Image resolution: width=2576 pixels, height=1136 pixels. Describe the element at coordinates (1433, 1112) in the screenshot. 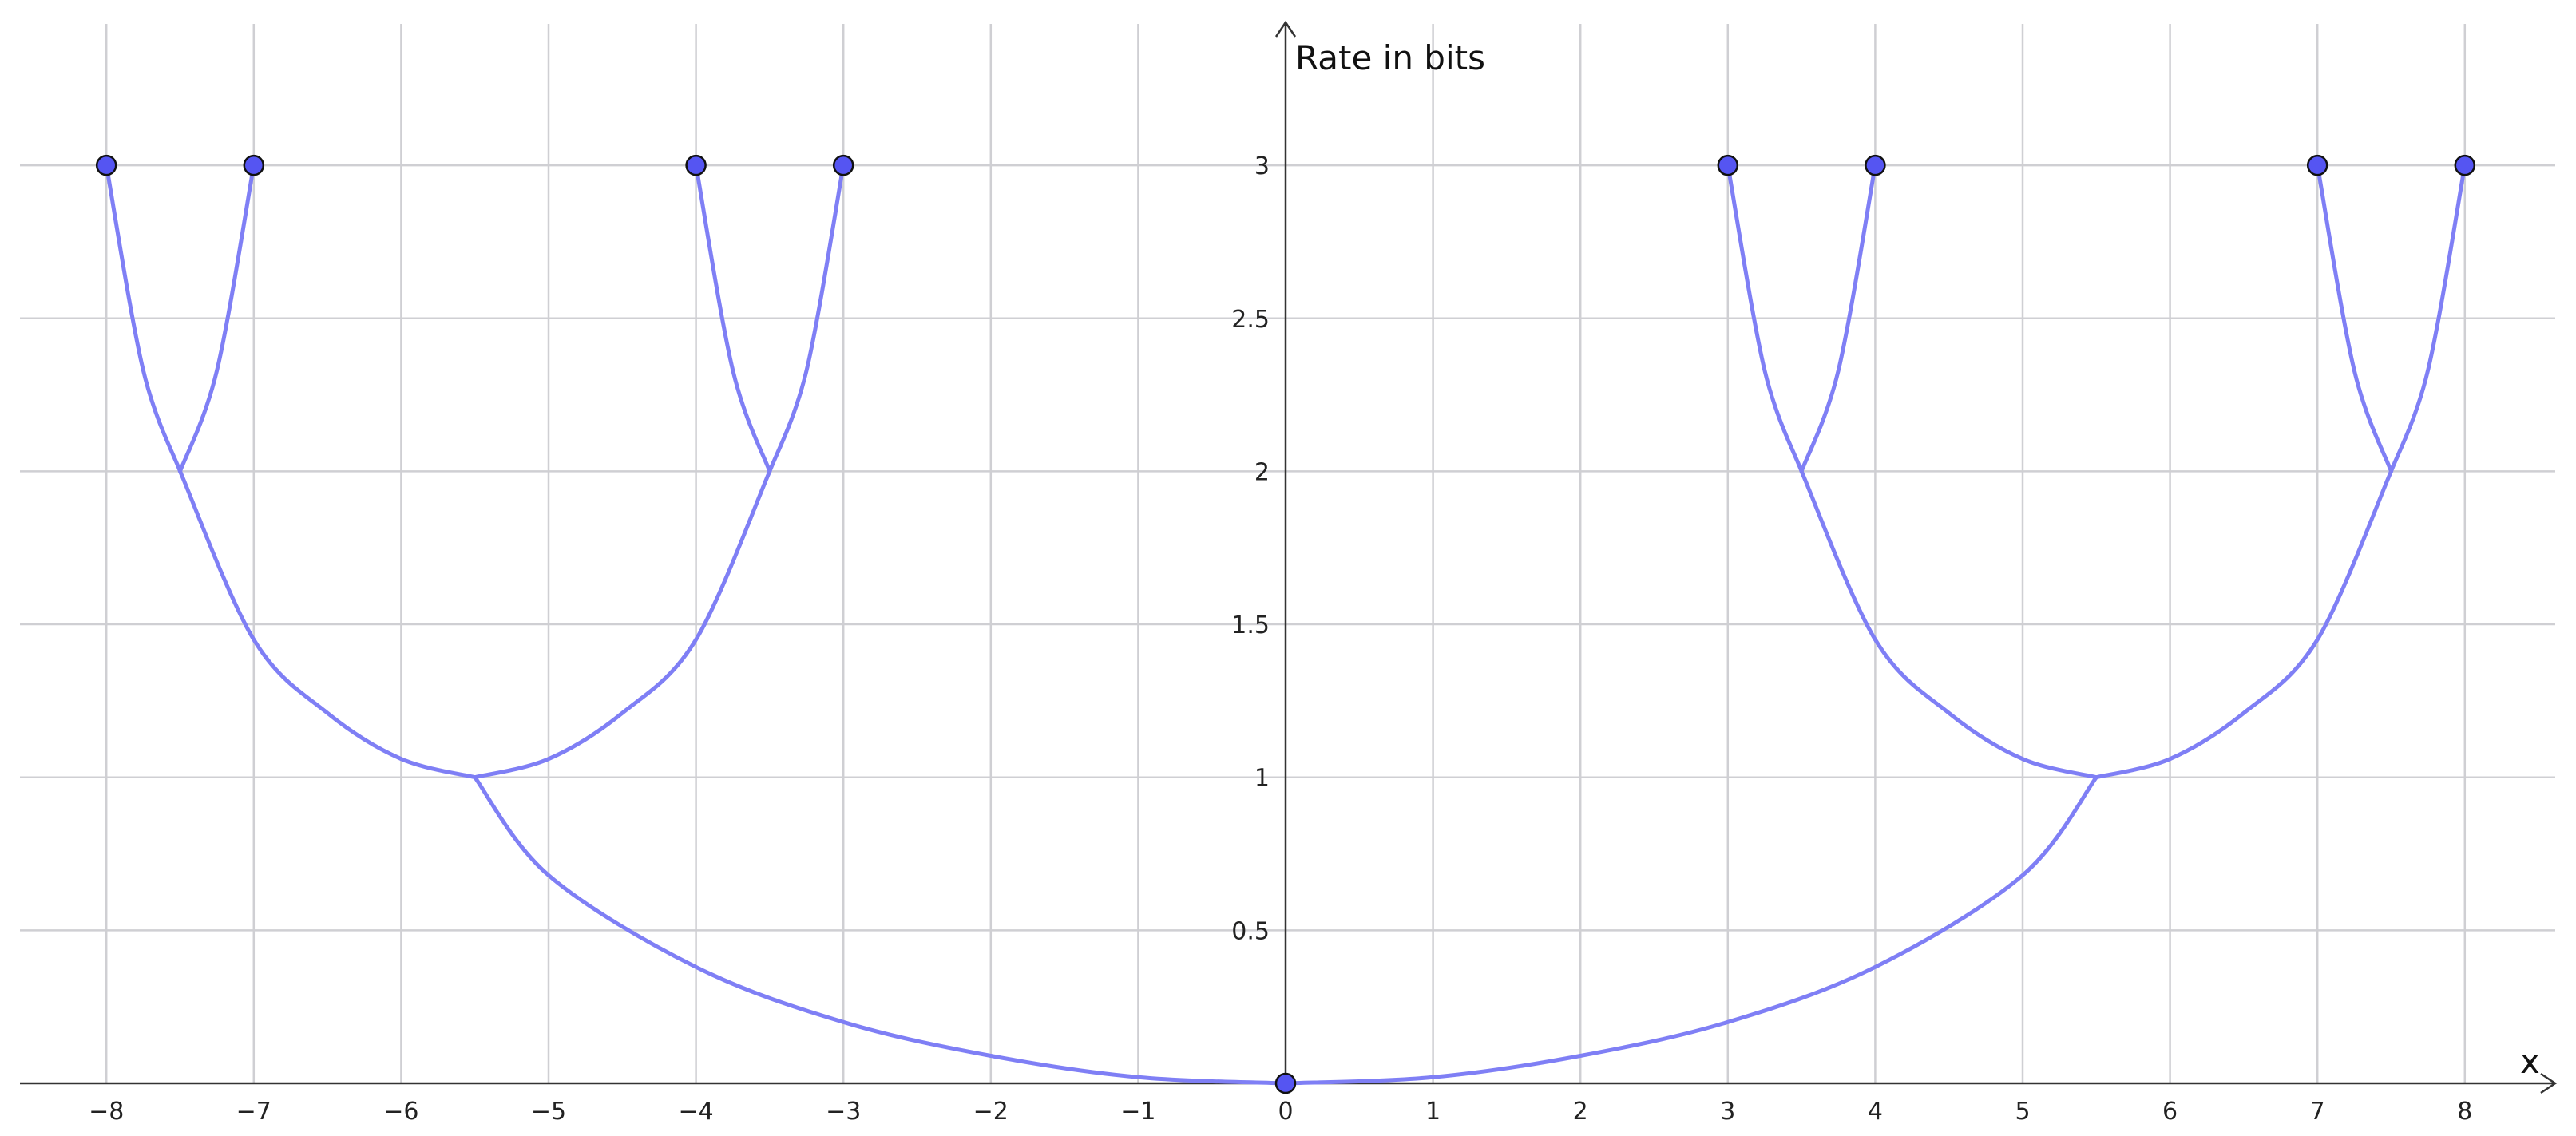

I see `x-tick-label-9: 1` at that location.